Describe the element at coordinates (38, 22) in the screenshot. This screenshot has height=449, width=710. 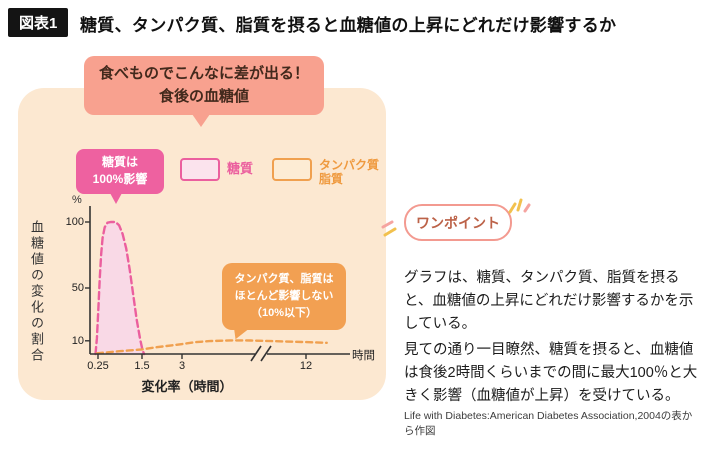
I see `figure-badge: 図表1` at that location.